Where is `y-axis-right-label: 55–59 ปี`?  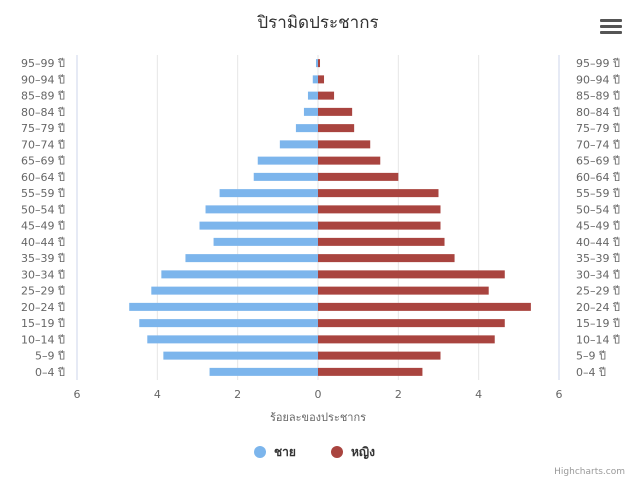 y-axis-right-label: 55–59 ปี is located at coordinates (598, 193).